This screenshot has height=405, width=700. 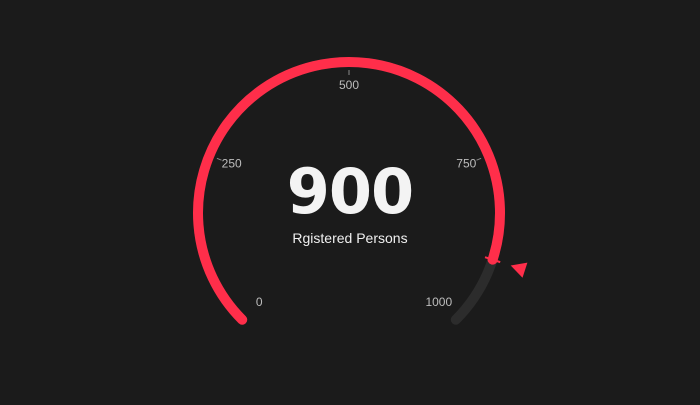 I want to click on gauge-tick-label: 750, so click(x=466, y=164).